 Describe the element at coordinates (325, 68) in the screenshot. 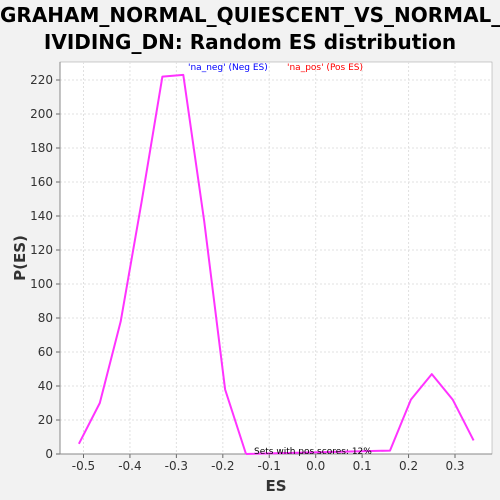

I see `legend-entry-pos: 'na_pos' (Pos ES)` at that location.